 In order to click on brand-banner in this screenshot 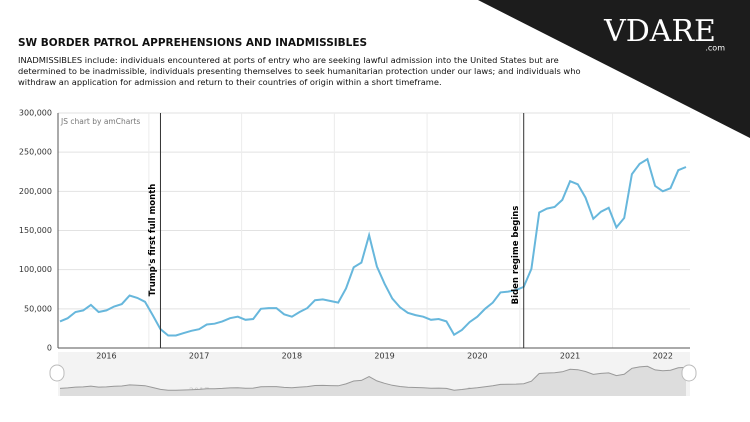, I will do `click(614, 69)`.